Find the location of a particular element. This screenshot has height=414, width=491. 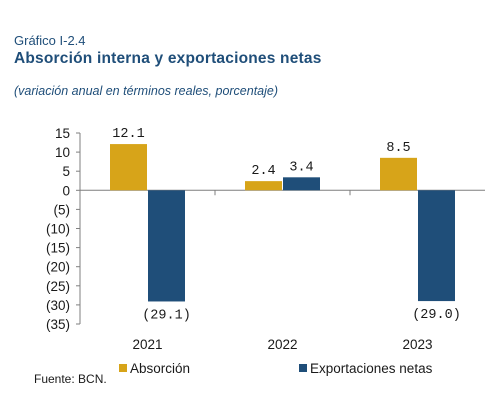

legend-label: Absorción is located at coordinates (160, 368).